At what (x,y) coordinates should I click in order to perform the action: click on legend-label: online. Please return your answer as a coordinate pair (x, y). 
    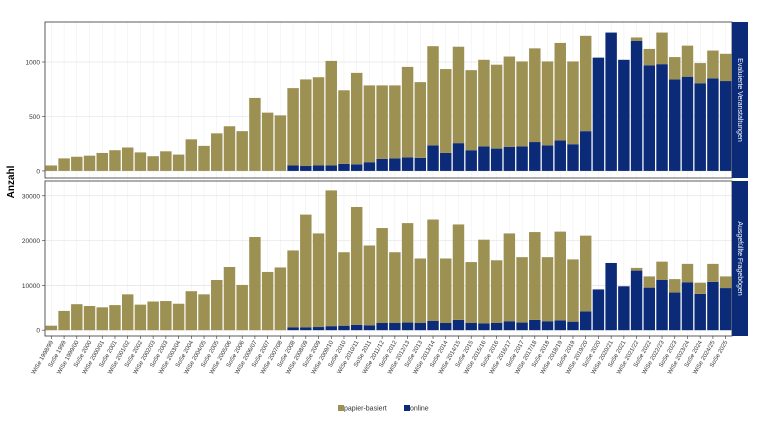
    Looking at the image, I should click on (419, 409).